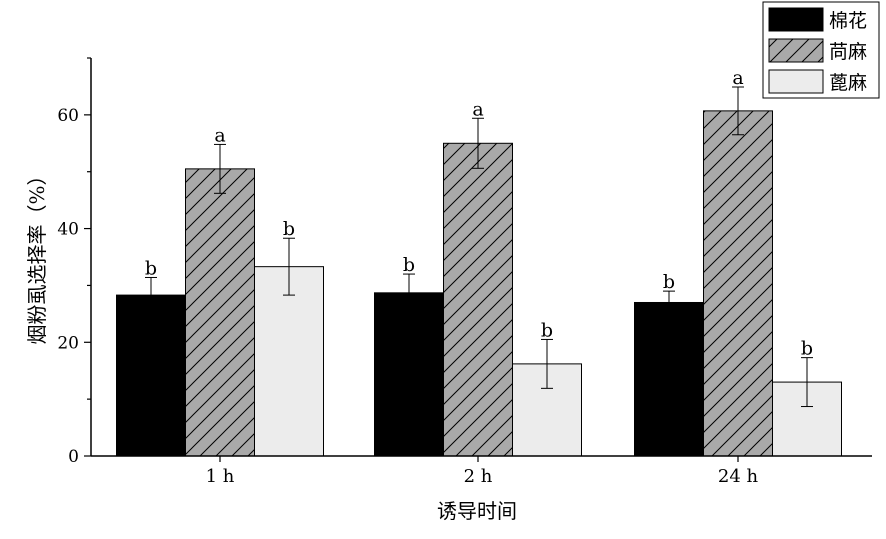 The height and width of the screenshot is (539, 886). Describe the element at coordinates (477, 511) in the screenshot. I see `x-axis-label: 诱导时间` at that location.